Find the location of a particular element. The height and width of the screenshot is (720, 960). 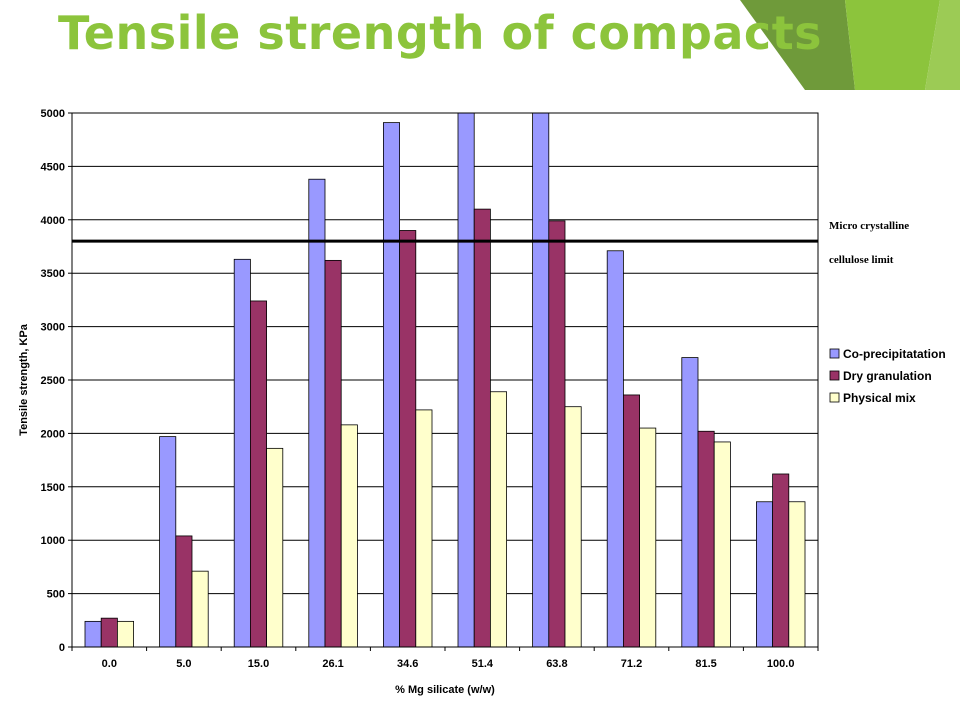

slide-title: Tensile strength of compacts is located at coordinates (440, 33).